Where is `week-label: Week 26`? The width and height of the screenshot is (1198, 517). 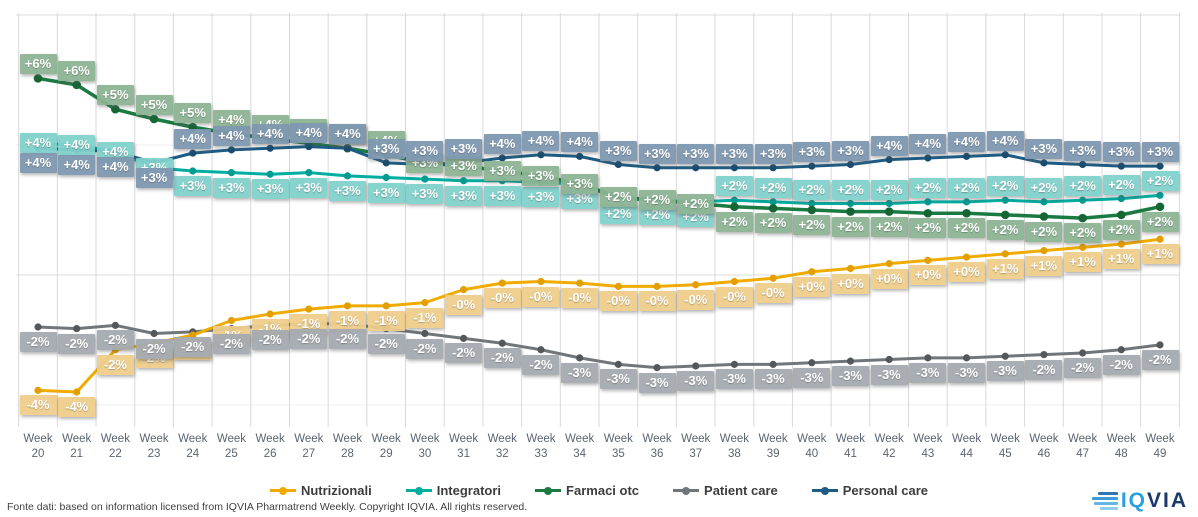 week-label: Week 26 is located at coordinates (270, 446).